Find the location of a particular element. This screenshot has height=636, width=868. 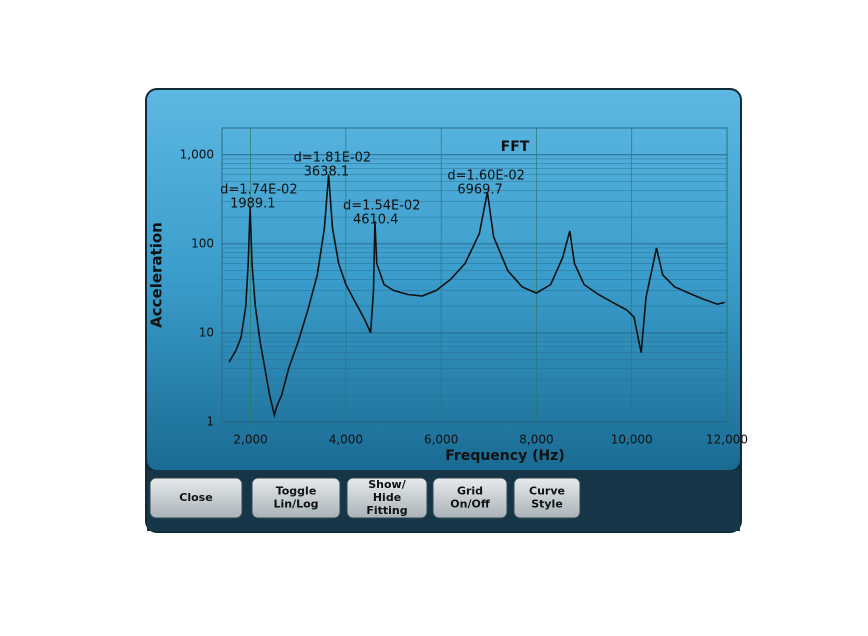

button-label: Toggle Lin/Log is located at coordinates (295, 498).